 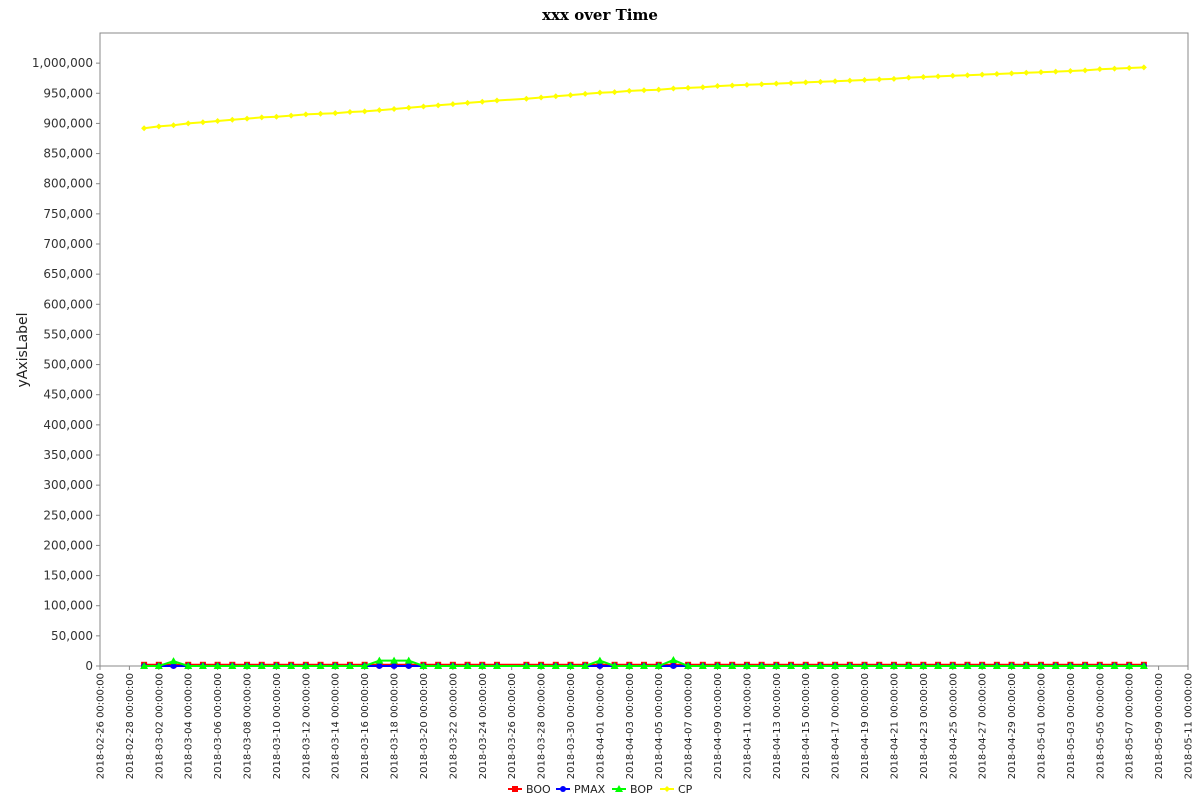 I want to click on x-tick-label: 2018-03-10 00:00:00, so click(x=277, y=726).